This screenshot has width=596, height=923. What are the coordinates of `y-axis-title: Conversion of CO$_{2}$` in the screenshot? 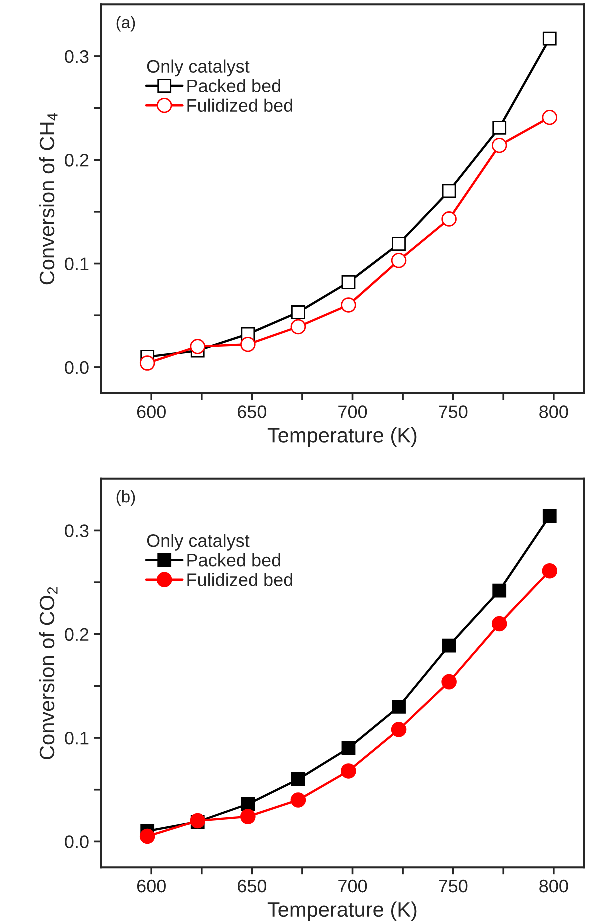 It's located at (48, 673).